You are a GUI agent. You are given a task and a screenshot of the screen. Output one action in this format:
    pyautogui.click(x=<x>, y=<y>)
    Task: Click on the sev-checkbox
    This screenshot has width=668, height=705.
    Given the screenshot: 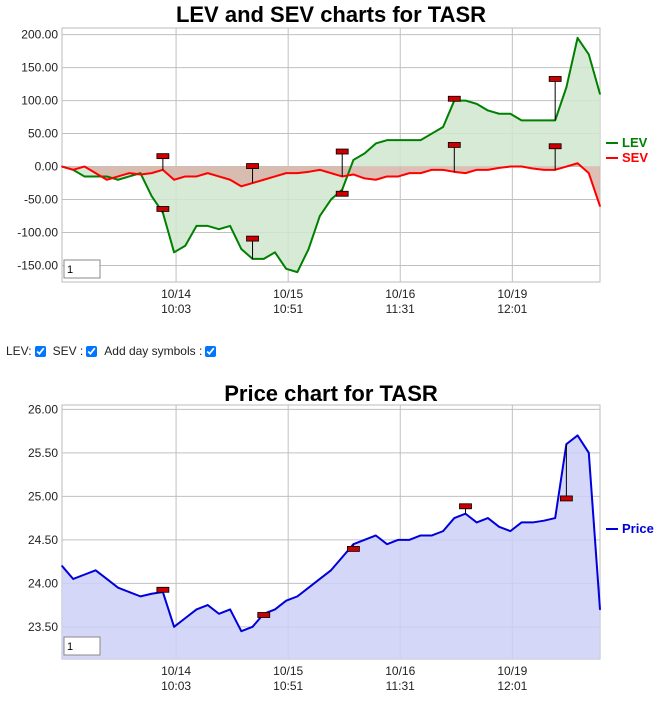 What is the action you would take?
    pyautogui.click(x=92, y=351)
    